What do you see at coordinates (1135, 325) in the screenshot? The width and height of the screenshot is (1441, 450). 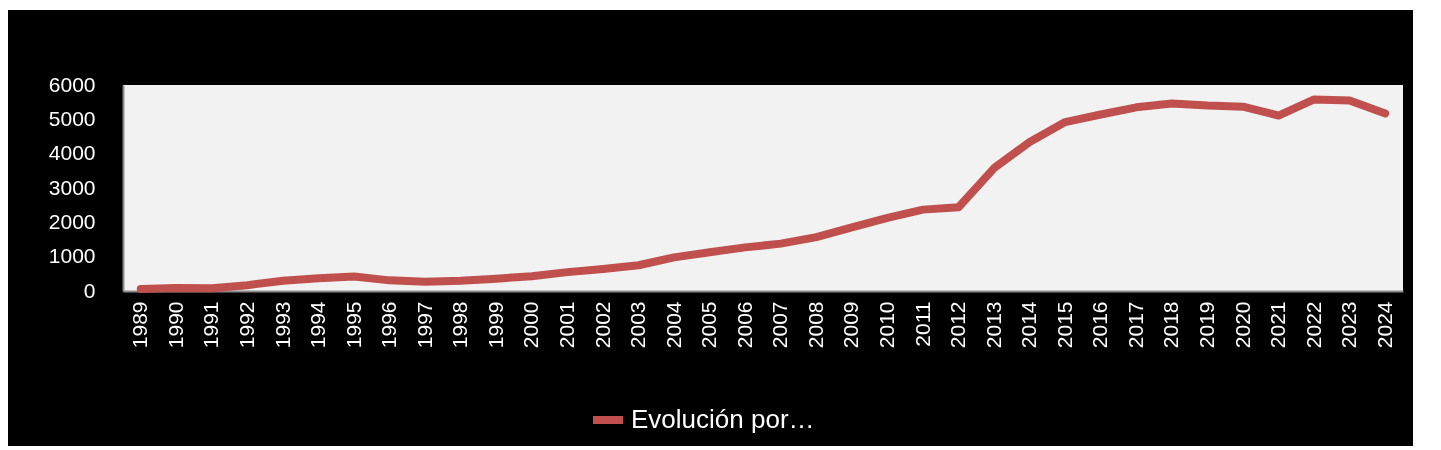 I see `x-tick-label: 2017` at bounding box center [1135, 325].